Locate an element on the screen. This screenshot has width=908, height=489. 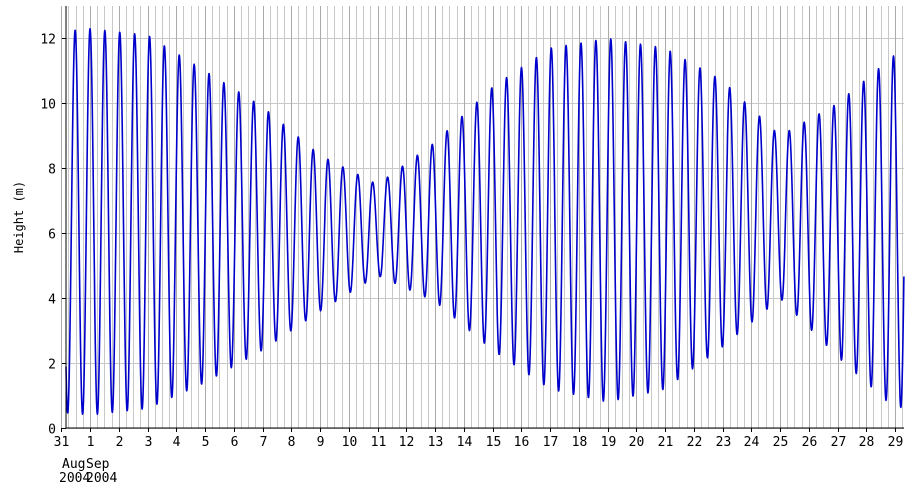
x-tick-label: 18 is located at coordinates (580, 442).